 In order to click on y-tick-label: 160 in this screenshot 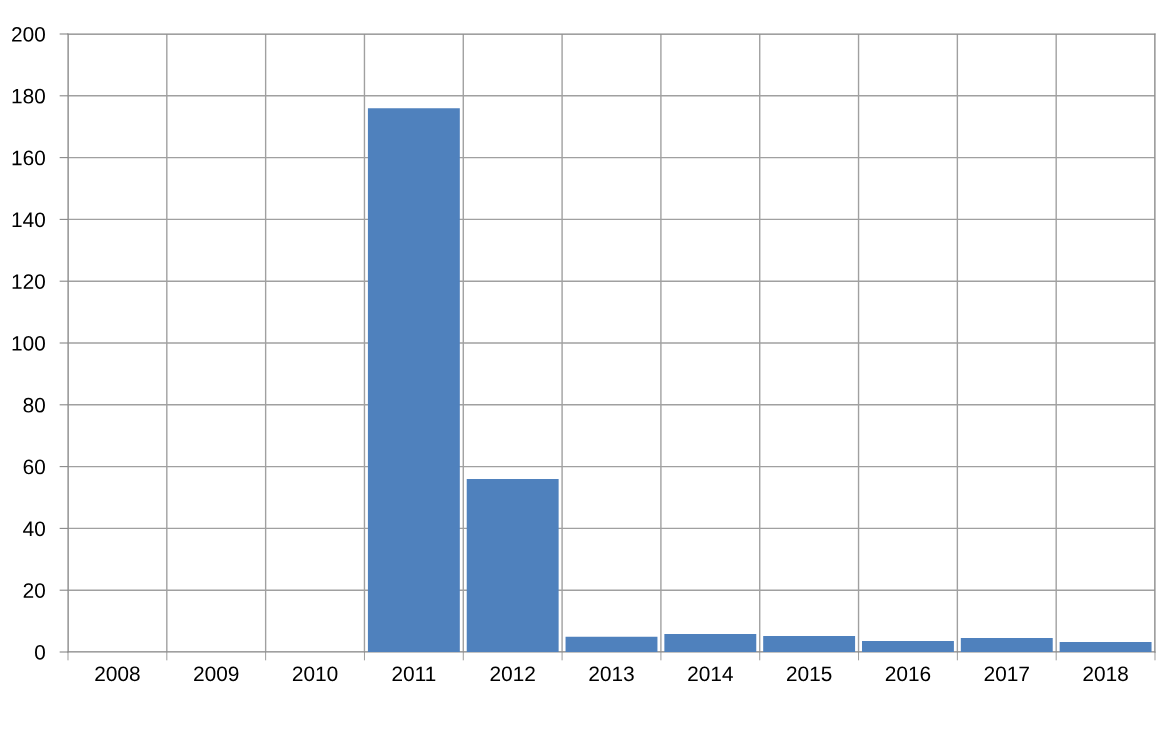, I will do `click(28, 158)`.